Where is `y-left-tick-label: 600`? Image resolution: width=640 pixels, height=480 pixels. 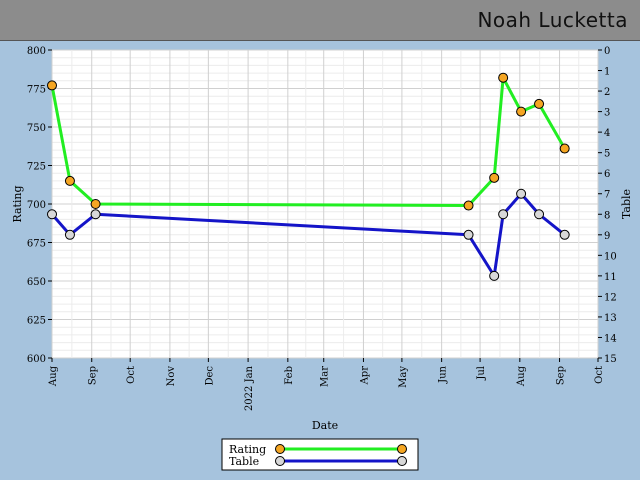 y-left-tick-label: 600 is located at coordinates (36, 359).